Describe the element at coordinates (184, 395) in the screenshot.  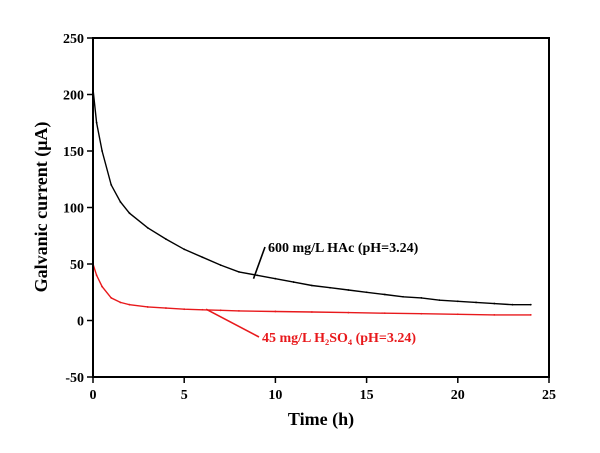
I see `x-tick-label: 5` at that location.